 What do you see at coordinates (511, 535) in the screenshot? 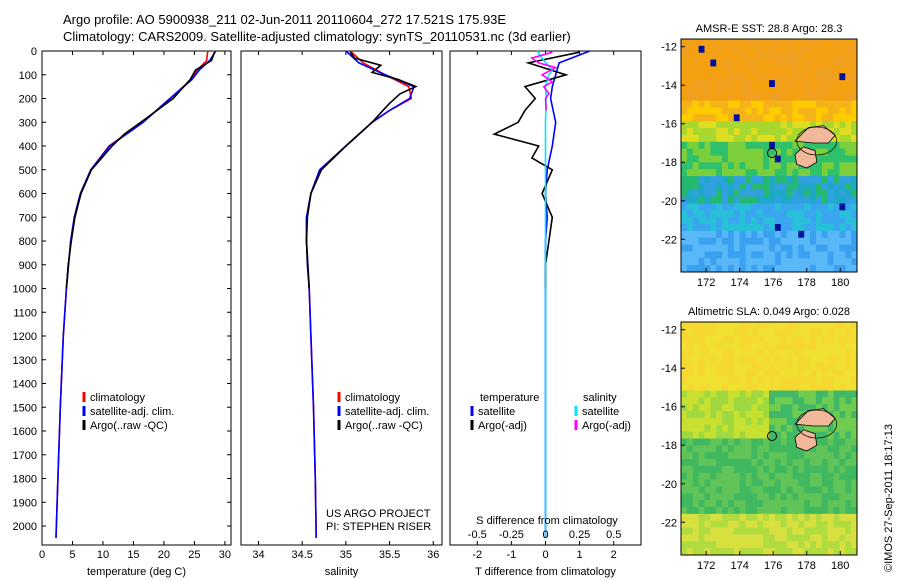
I see `top-tick-label: -0.25` at bounding box center [511, 535].